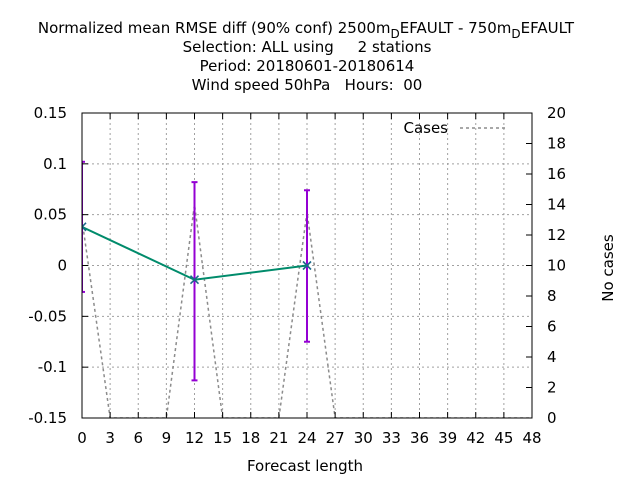 The image size is (640, 480). What do you see at coordinates (552, 327) in the screenshot?
I see `y2-tick-label: 6` at bounding box center [552, 327].